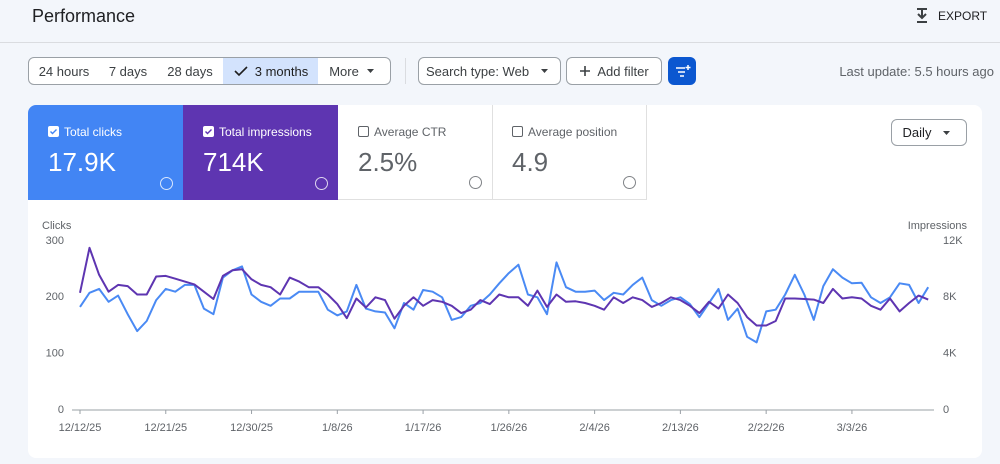 The height and width of the screenshot is (464, 1000). Describe the element at coordinates (530, 162) in the screenshot. I see `metric-value: 4.9` at that location.